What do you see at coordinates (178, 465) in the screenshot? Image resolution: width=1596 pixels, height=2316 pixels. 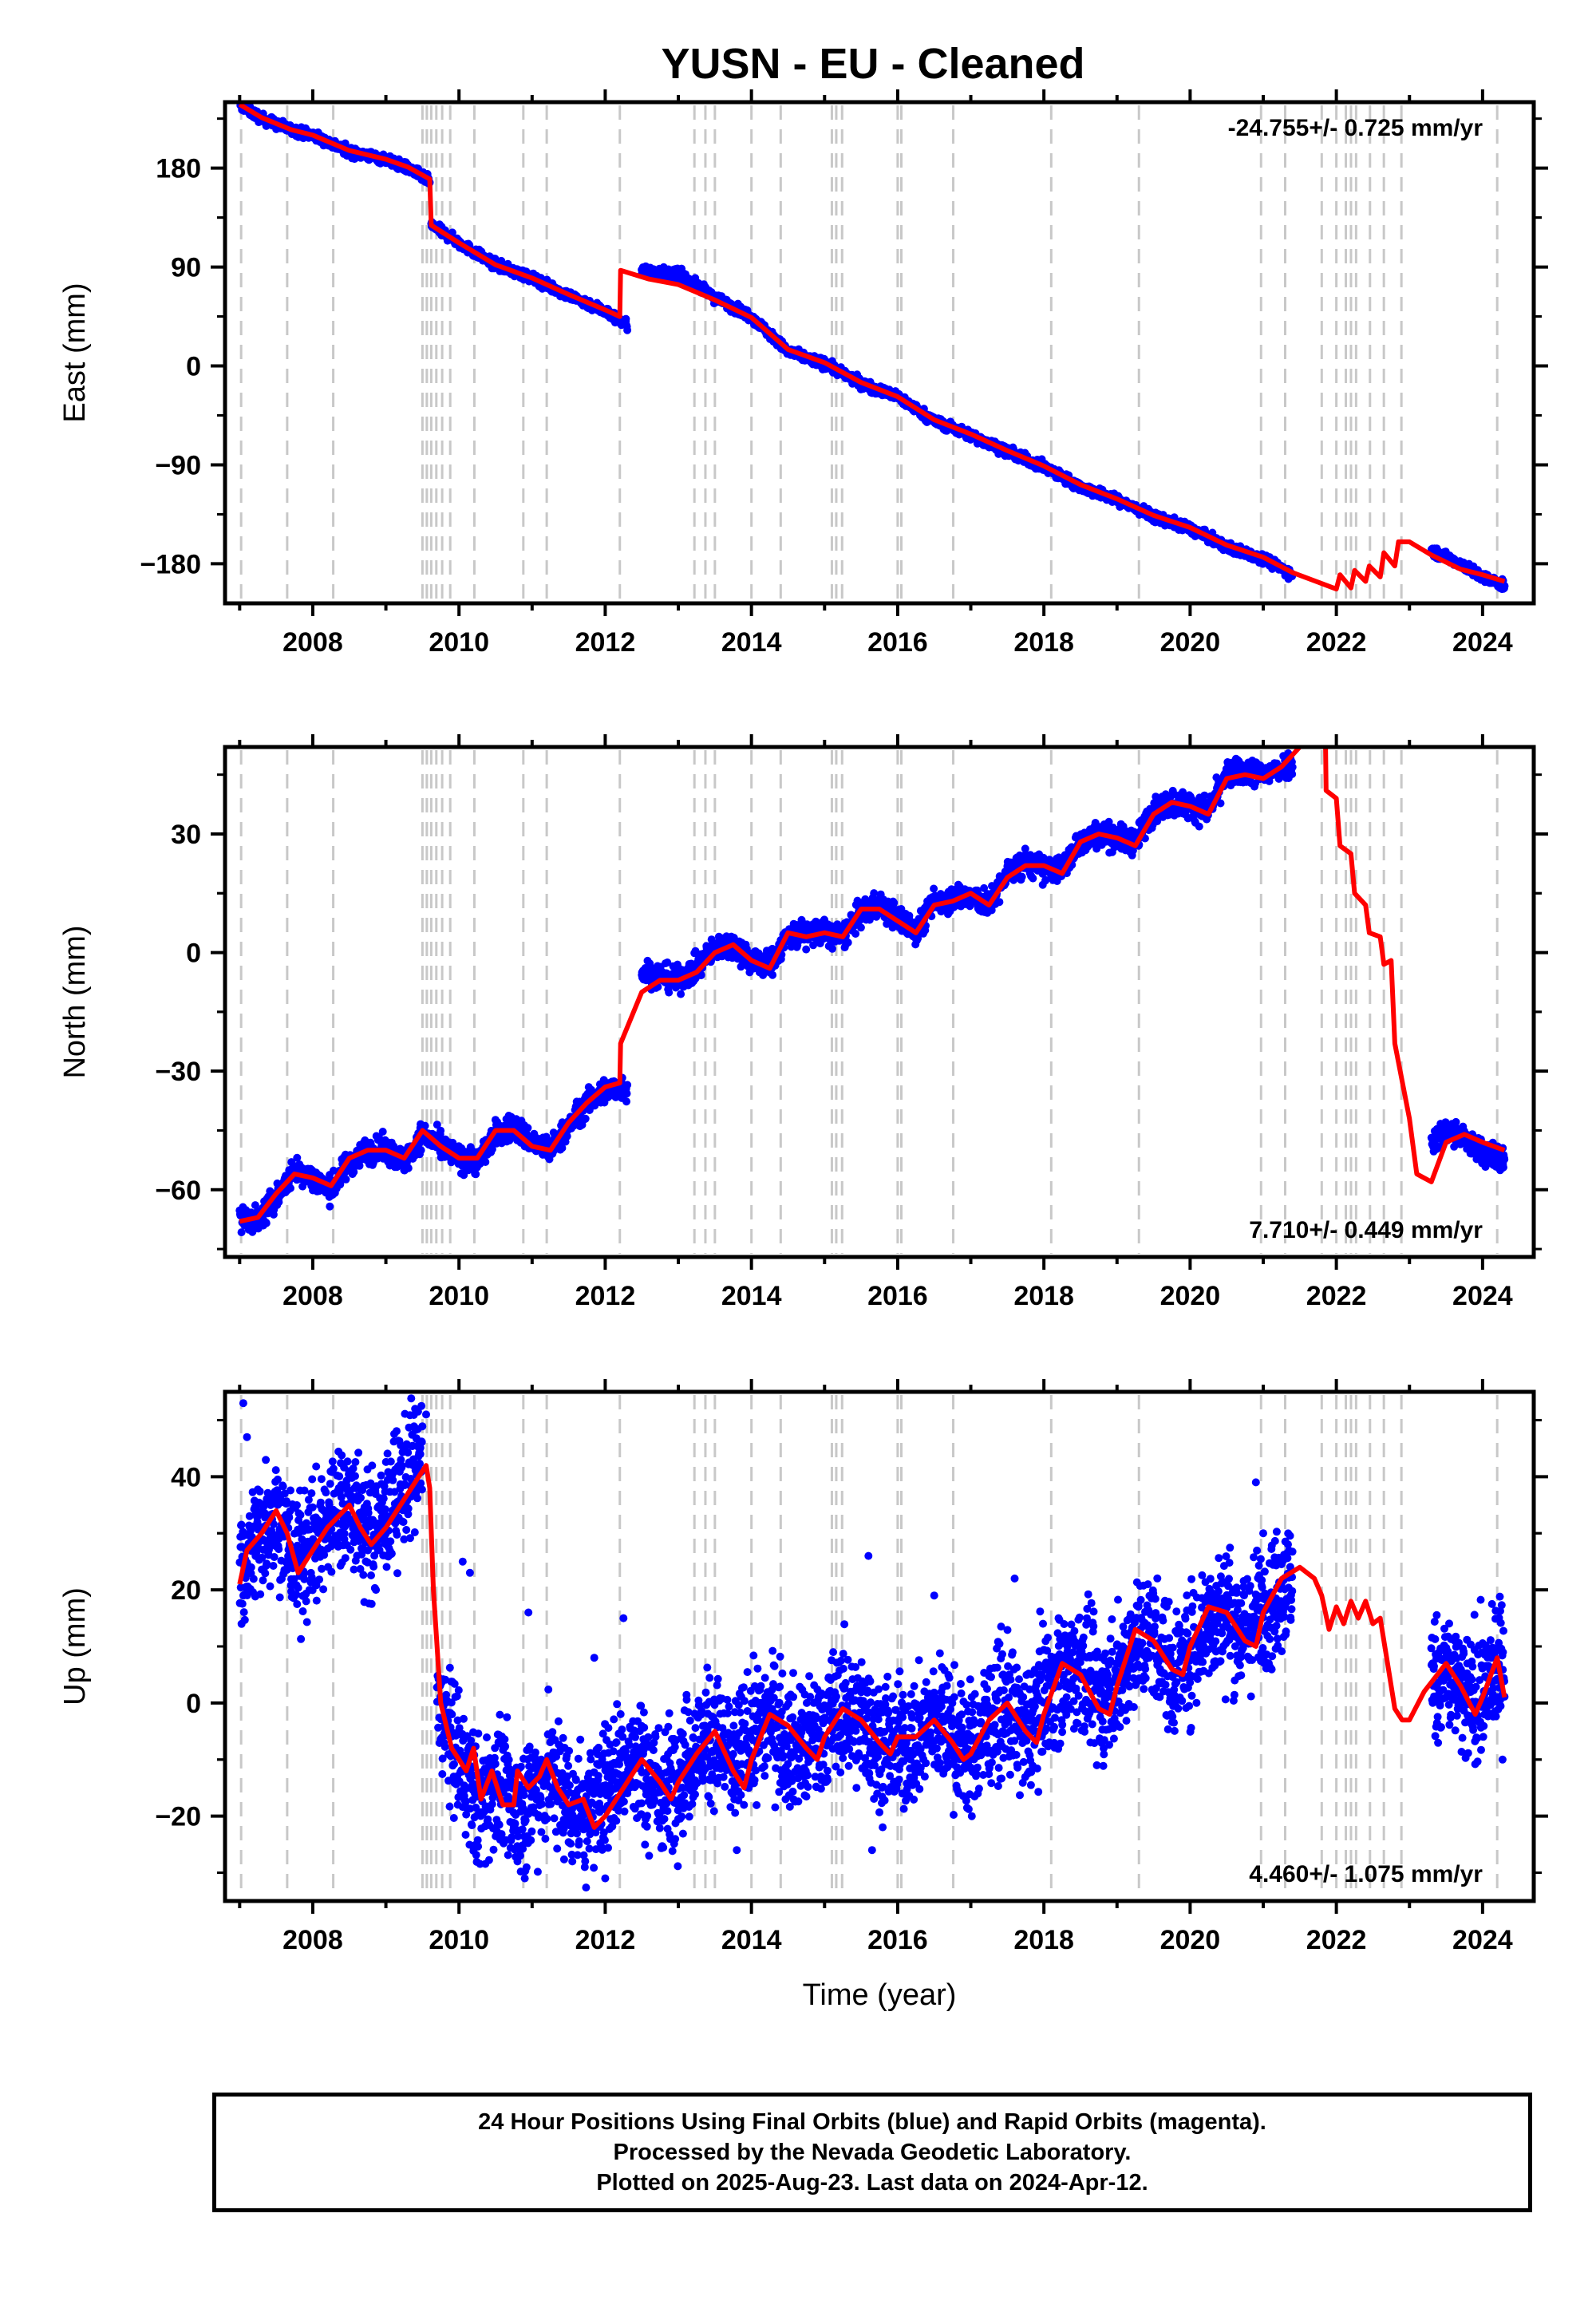 I see `y-tick-label: −90` at bounding box center [178, 465].